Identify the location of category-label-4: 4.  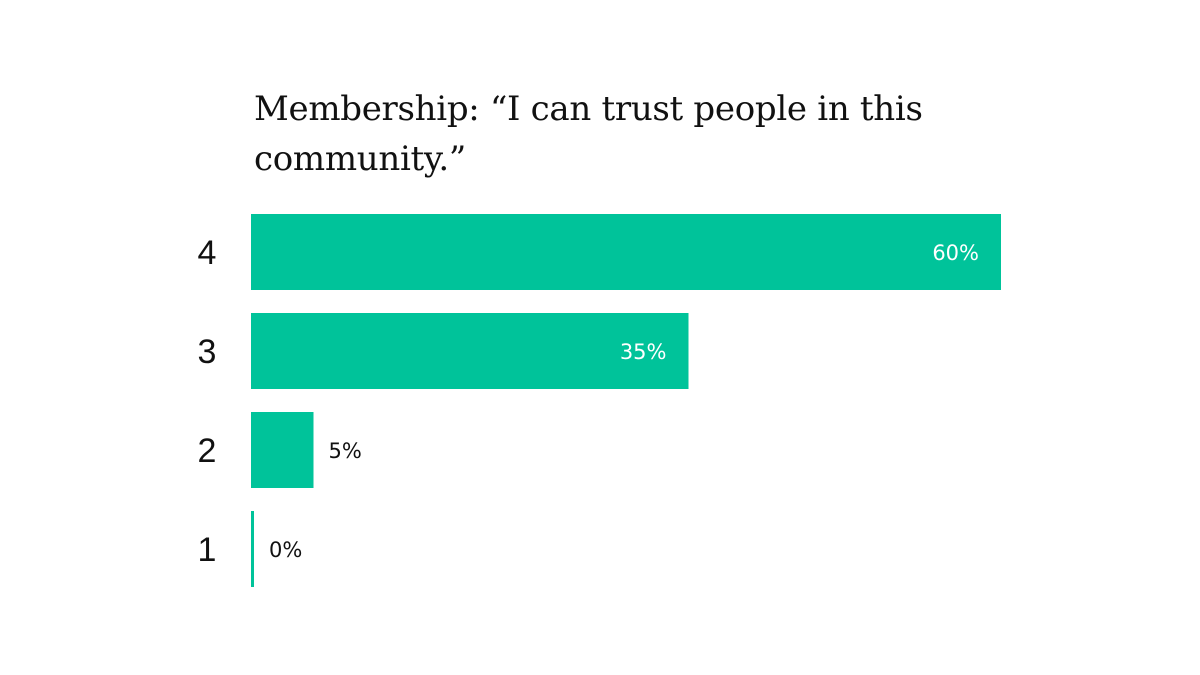
(207, 253).